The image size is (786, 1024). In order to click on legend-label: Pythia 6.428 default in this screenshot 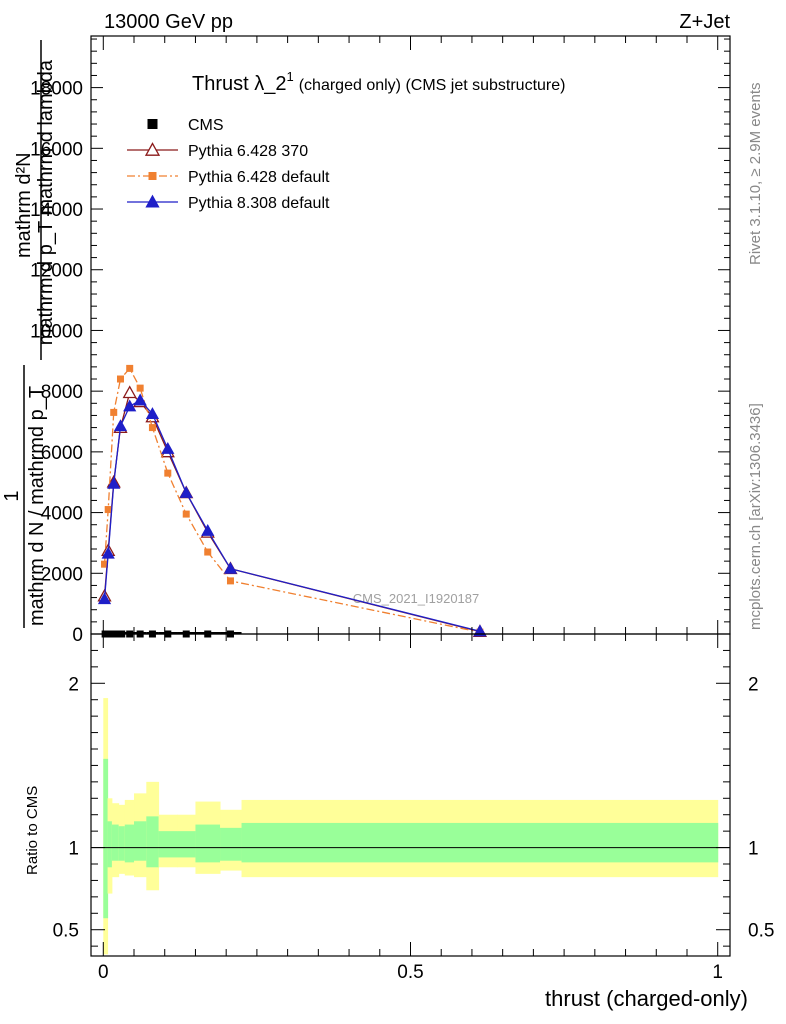, I will do `click(259, 177)`.